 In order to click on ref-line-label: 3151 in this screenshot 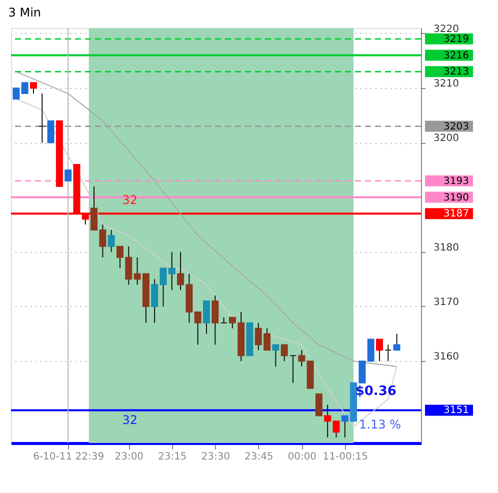, I will do `click(456, 410)`.